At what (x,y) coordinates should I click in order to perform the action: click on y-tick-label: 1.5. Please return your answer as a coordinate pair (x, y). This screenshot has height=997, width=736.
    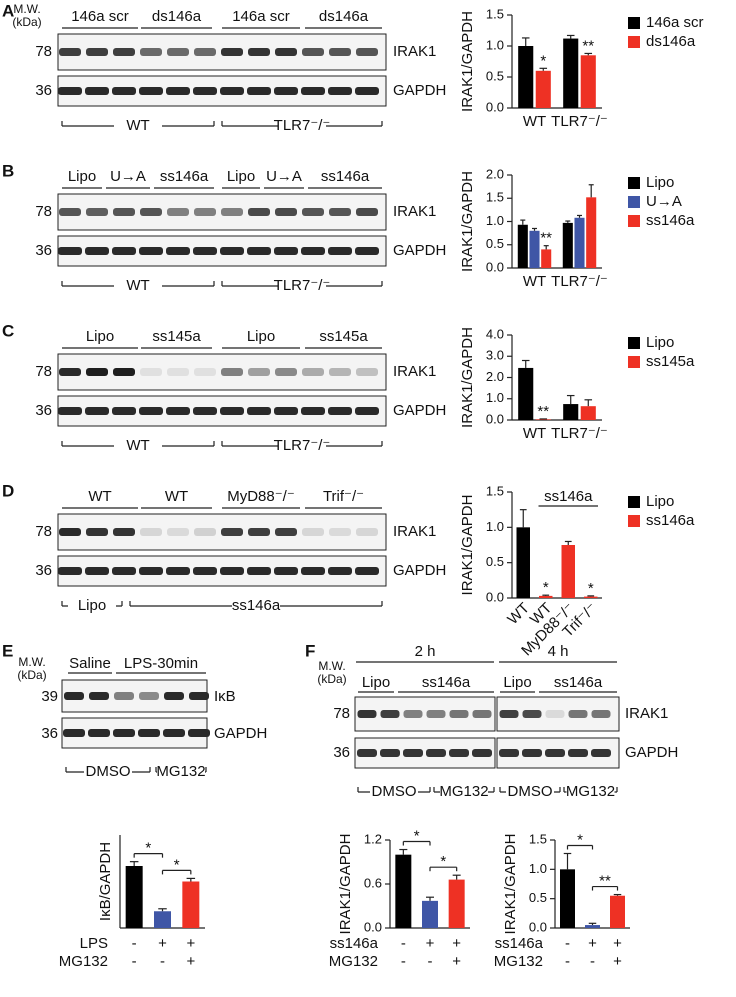
    Looking at the image, I should click on (538, 838).